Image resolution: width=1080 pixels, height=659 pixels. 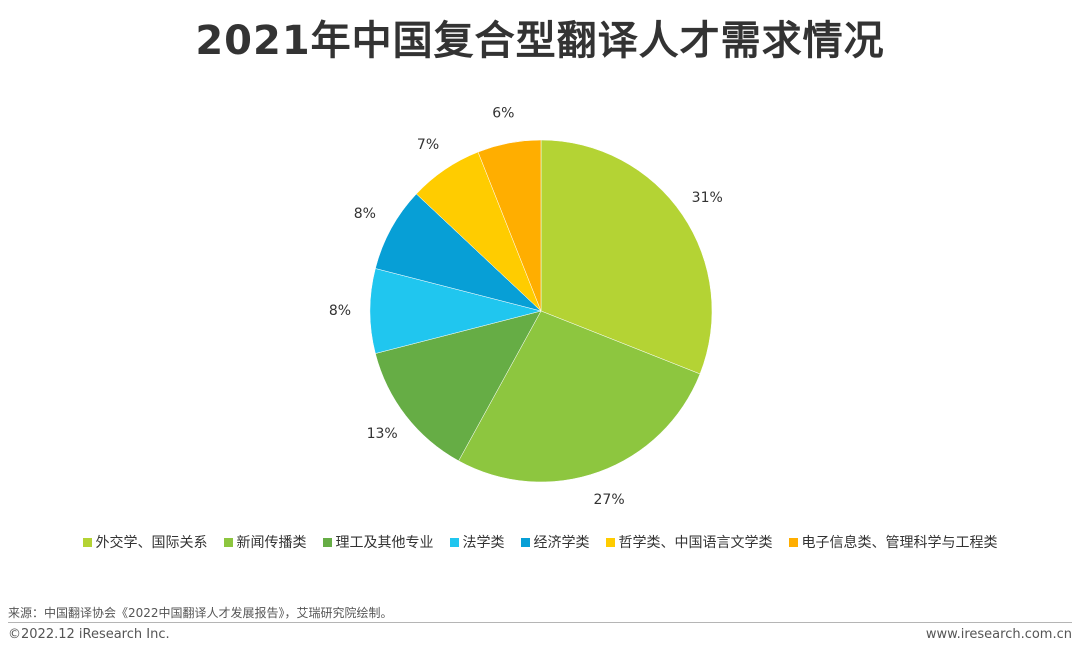 I want to click on legend-label: 外交学、国际关系, so click(x=151, y=543).